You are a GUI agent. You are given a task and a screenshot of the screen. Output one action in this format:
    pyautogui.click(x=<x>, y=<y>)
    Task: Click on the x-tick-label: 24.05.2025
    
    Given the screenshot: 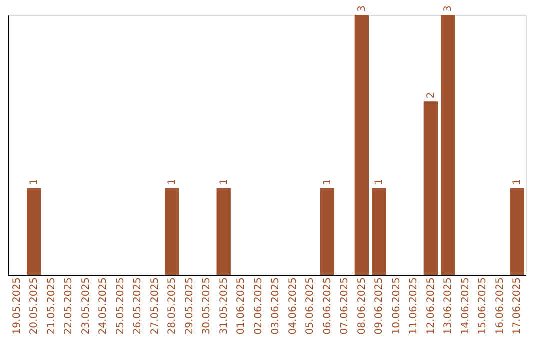 What is the action you would take?
    pyautogui.click(x=104, y=306)
    